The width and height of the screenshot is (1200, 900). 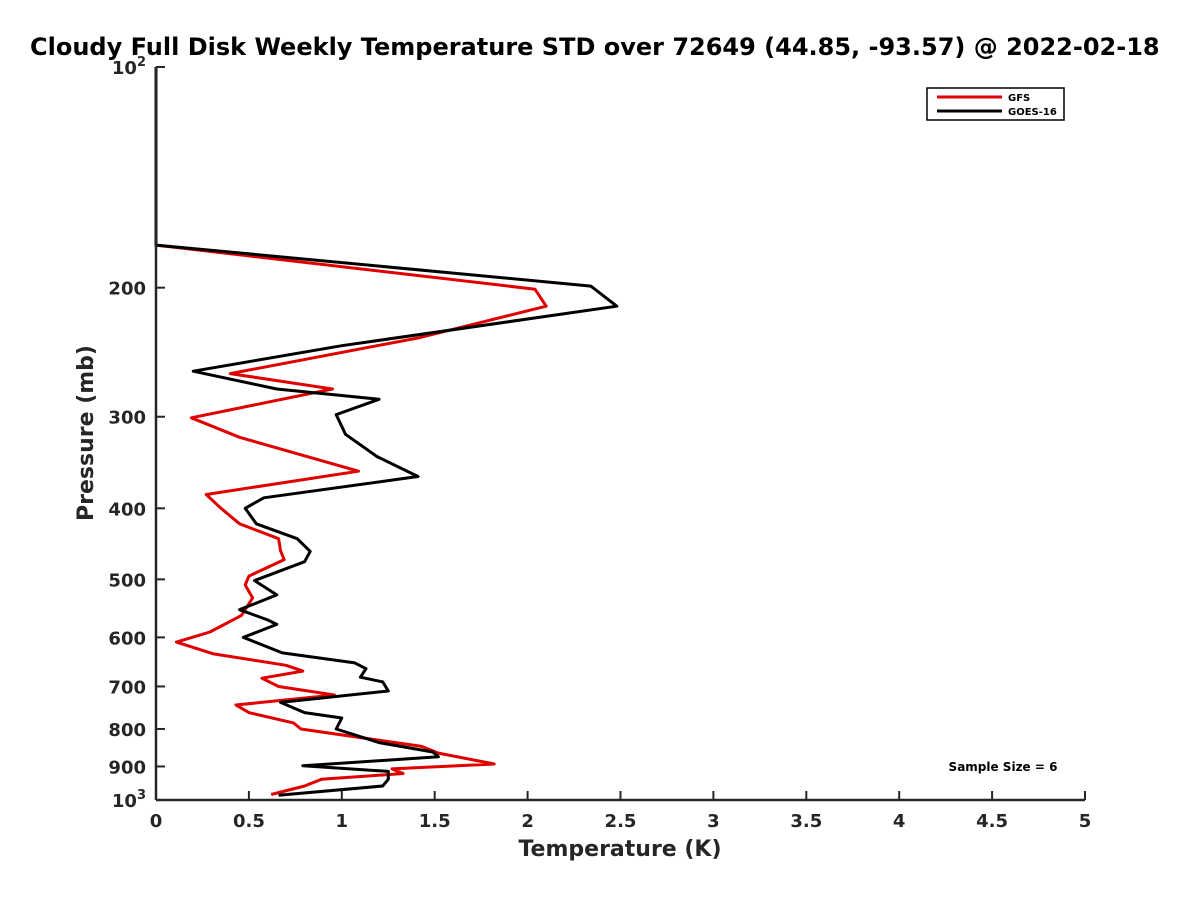 I want to click on legend-box, so click(x=995, y=104).